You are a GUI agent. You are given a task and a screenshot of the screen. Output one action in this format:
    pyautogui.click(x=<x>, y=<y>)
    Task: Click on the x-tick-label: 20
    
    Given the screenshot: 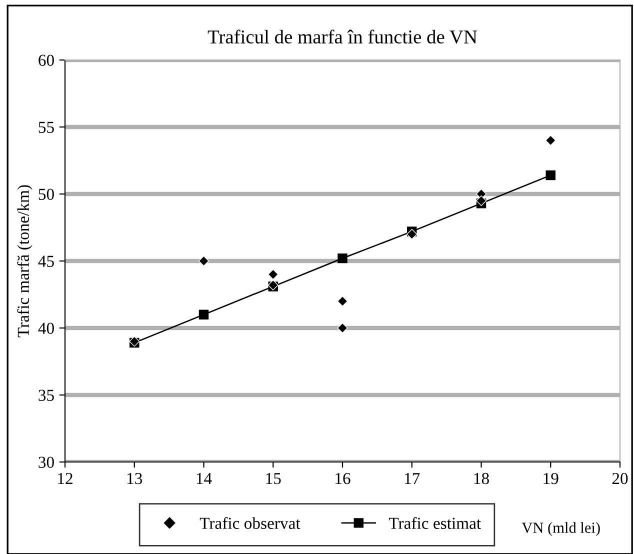 What is the action you would take?
    pyautogui.click(x=620, y=478)
    